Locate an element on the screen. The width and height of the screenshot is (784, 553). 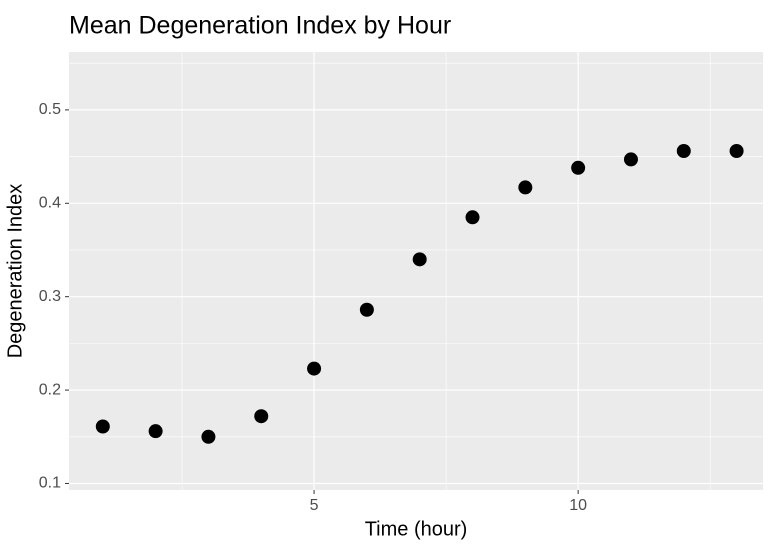
chart-title: Mean Degeneration Index by Hour is located at coordinates (260, 26).